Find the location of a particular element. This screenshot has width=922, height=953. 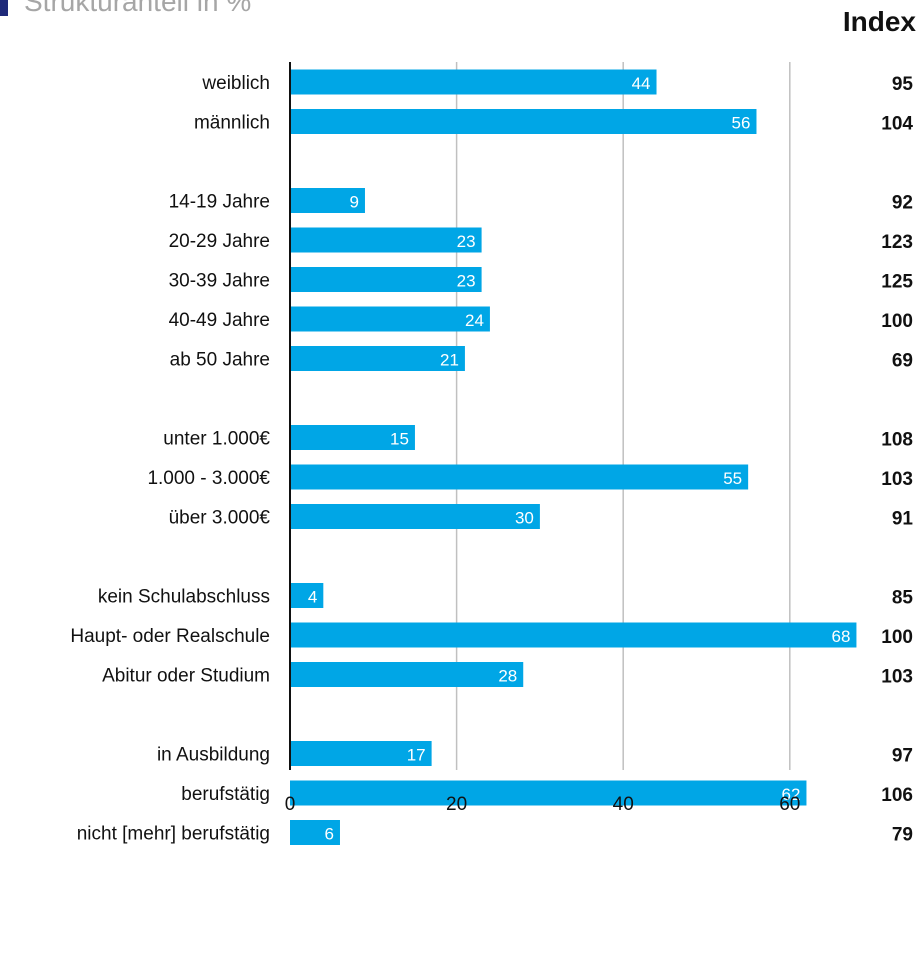

index-value: 106 is located at coordinates (897, 795).